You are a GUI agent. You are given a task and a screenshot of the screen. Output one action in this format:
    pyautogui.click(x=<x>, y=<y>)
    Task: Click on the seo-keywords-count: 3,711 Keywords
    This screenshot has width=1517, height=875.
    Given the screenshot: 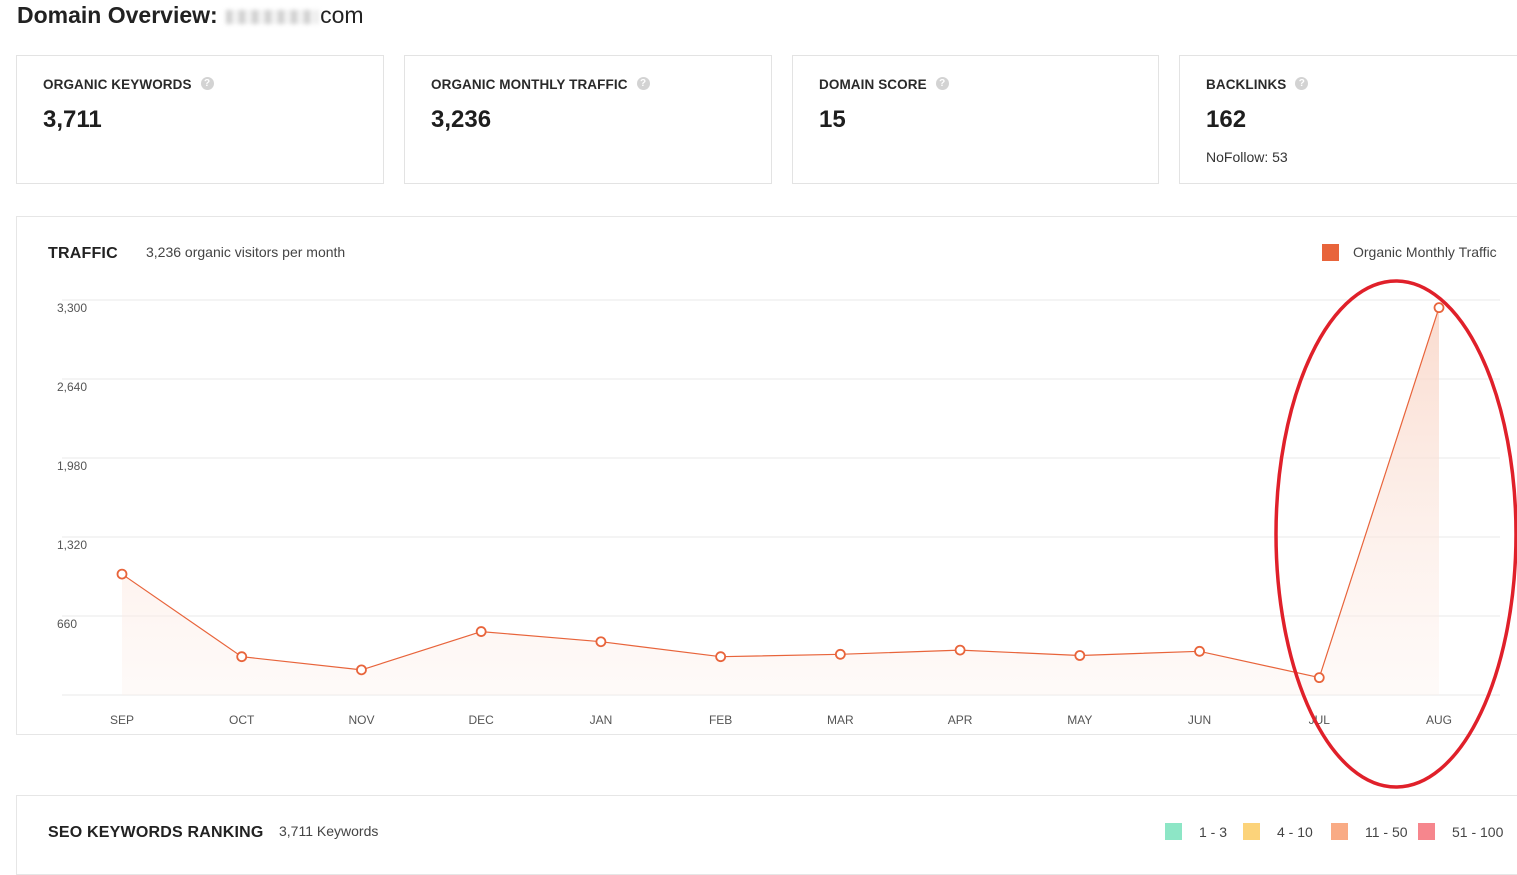 What is the action you would take?
    pyautogui.click(x=329, y=831)
    